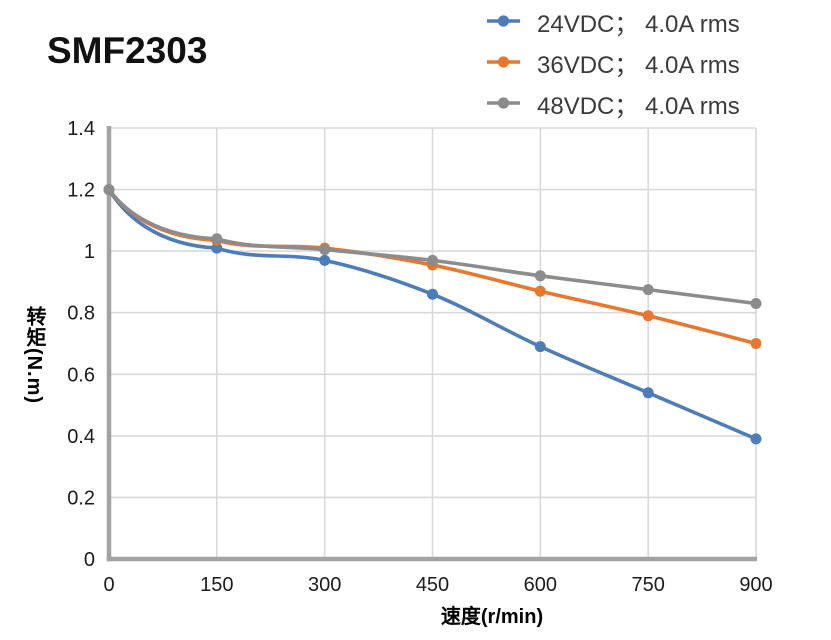 Image resolution: width=831 pixels, height=640 pixels. What do you see at coordinates (127, 50) in the screenshot?
I see `chart-title: SMF2303` at bounding box center [127, 50].